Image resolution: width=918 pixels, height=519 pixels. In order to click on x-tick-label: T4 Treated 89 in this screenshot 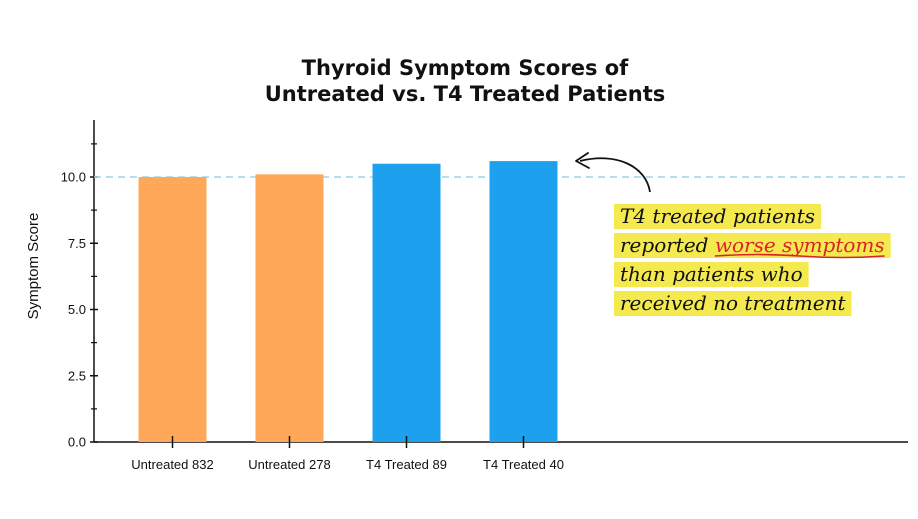, I will do `click(406, 464)`.